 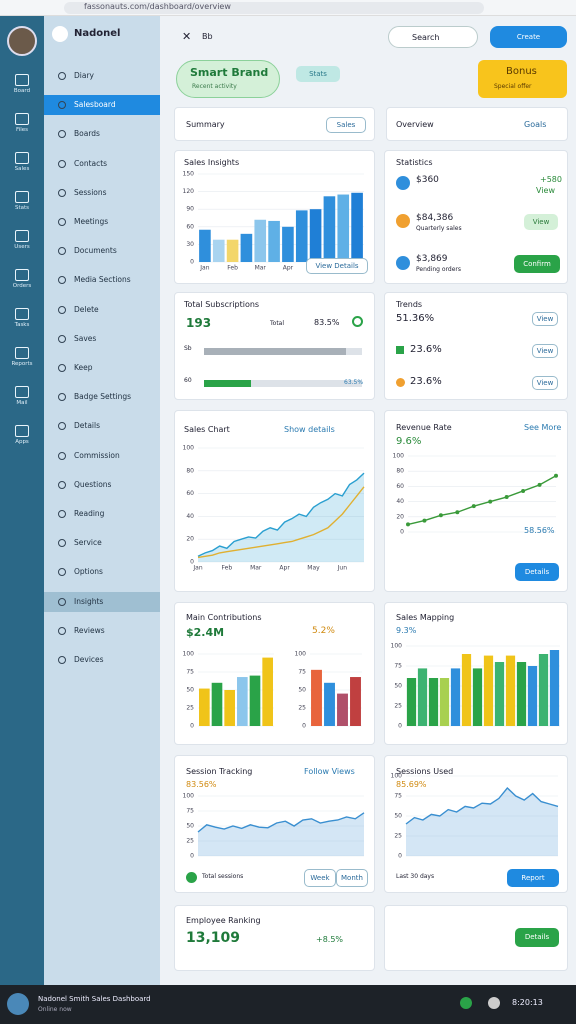 I want to click on search-label: Search, so click(x=426, y=37).